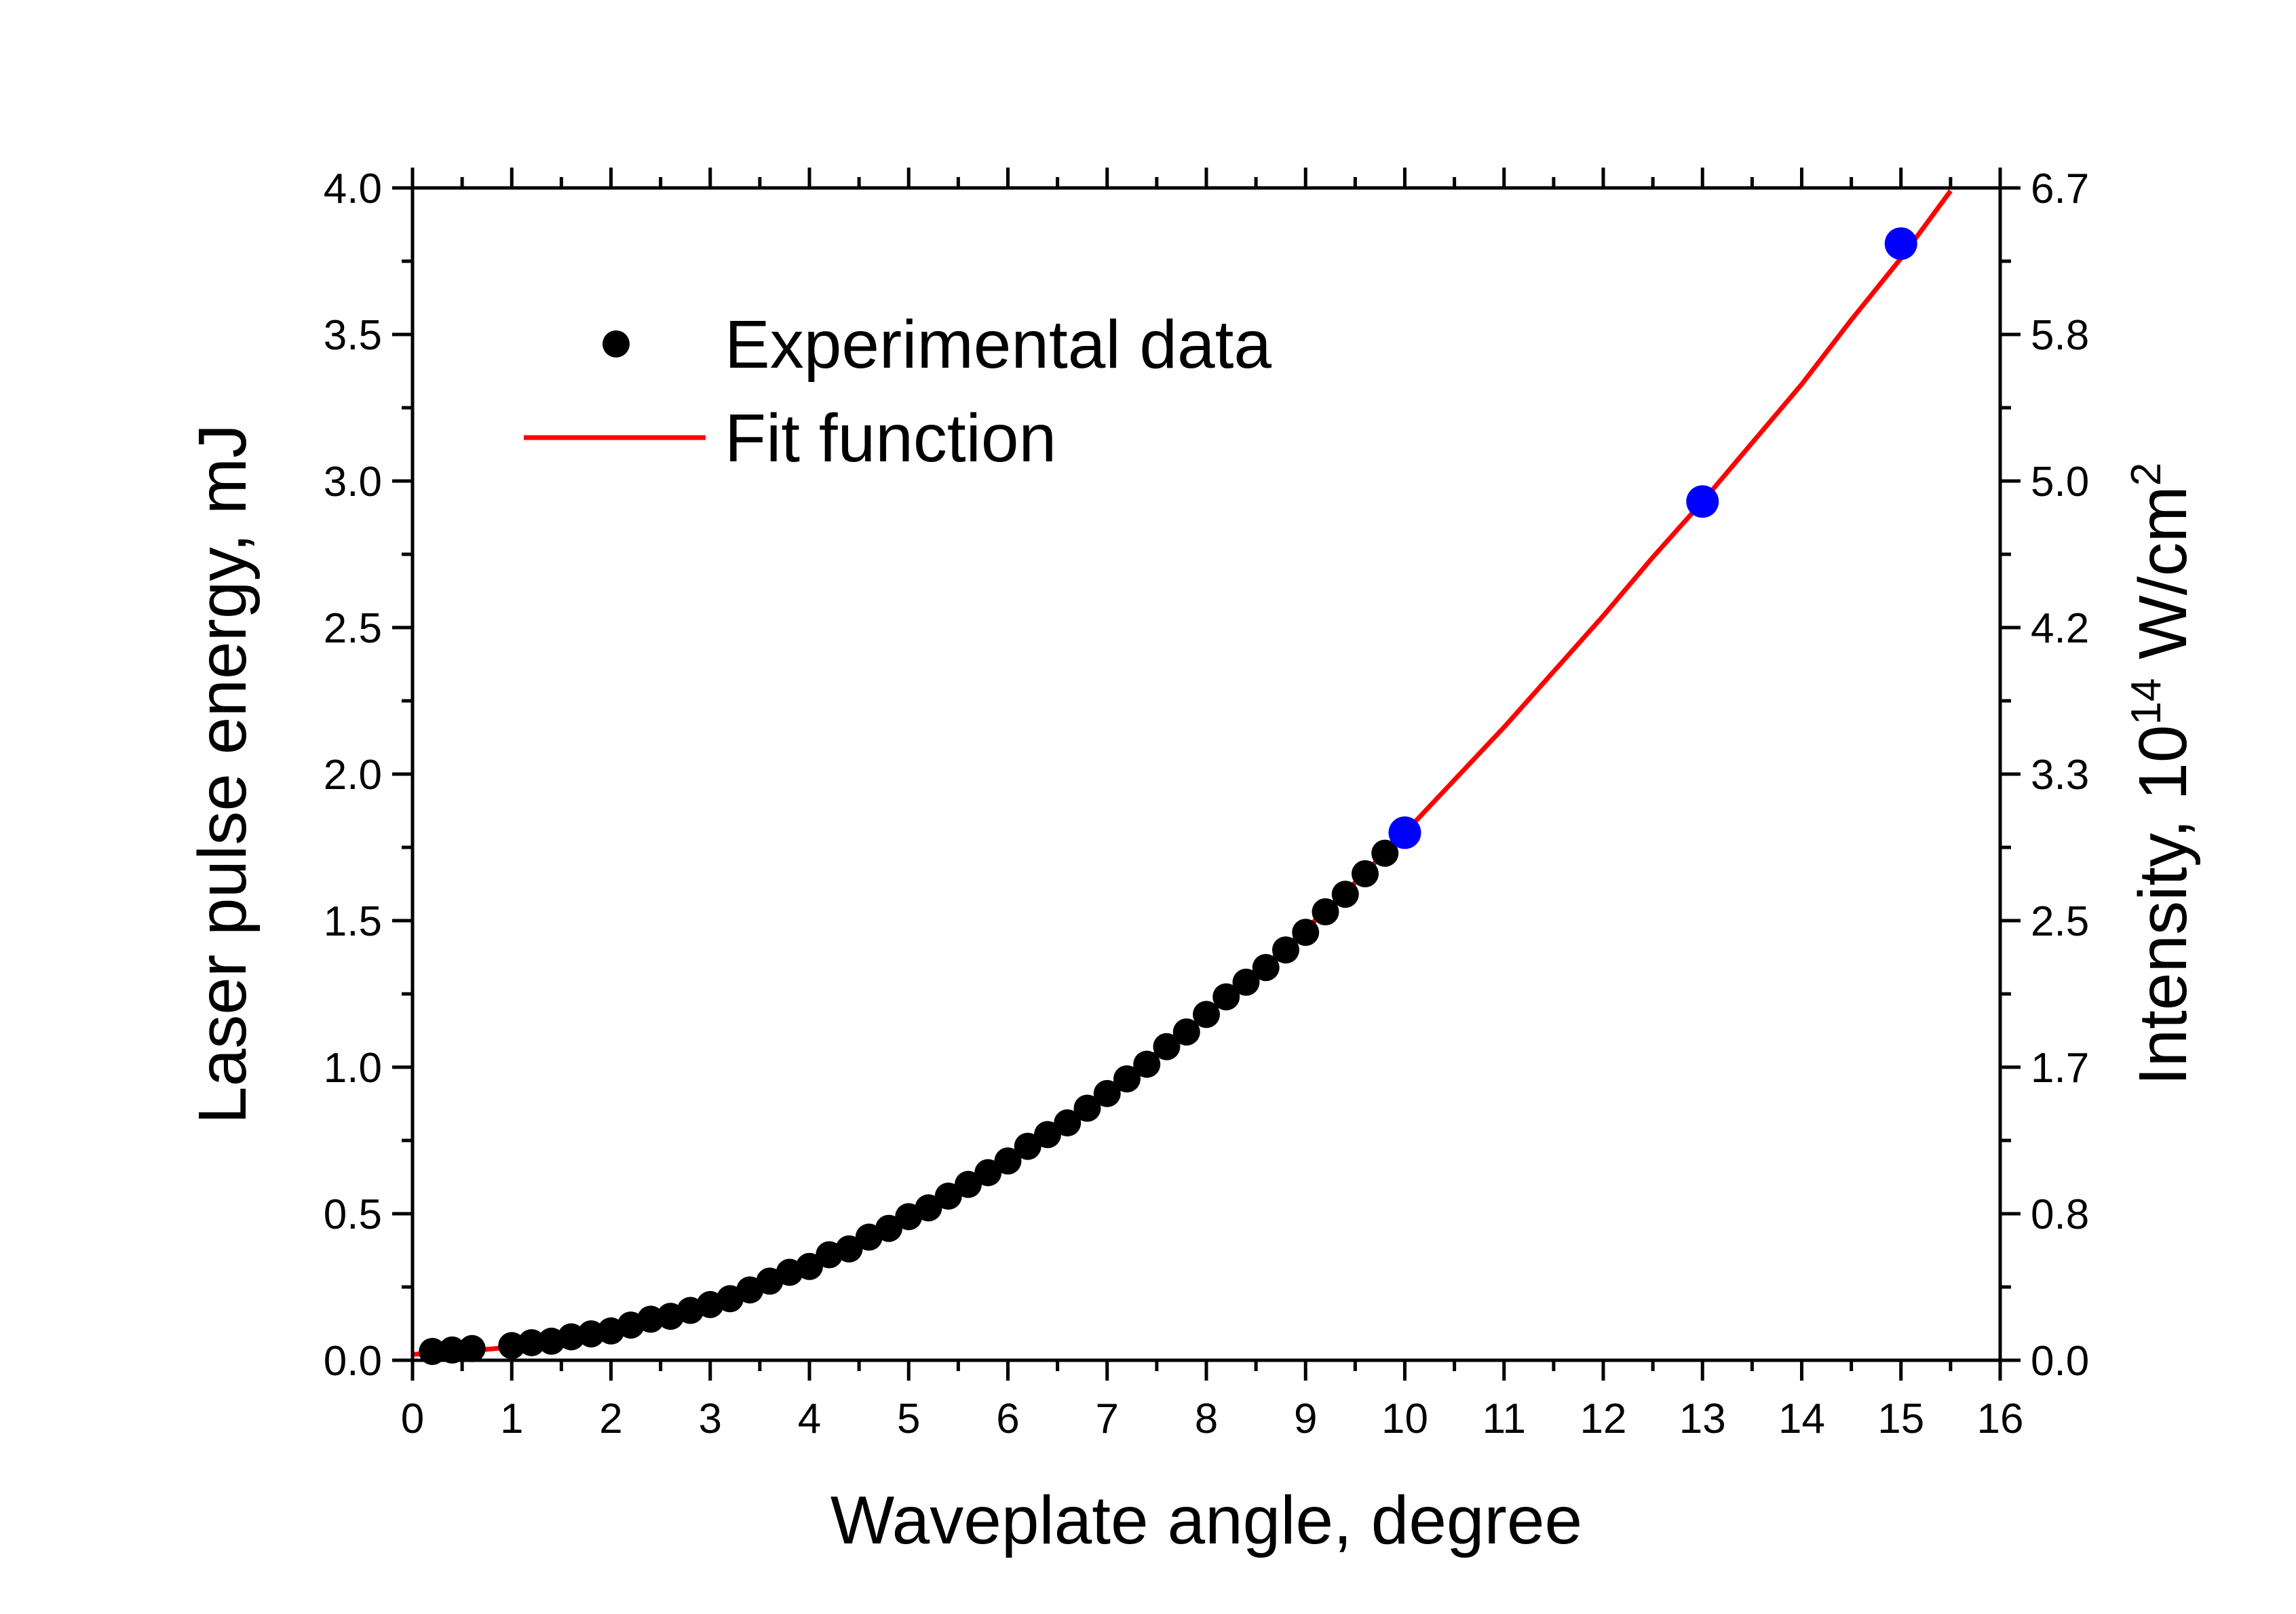 This screenshot has height=1614, width=2296. What do you see at coordinates (353, 776) in the screenshot?
I see `y-tick-label: 2.0` at bounding box center [353, 776].